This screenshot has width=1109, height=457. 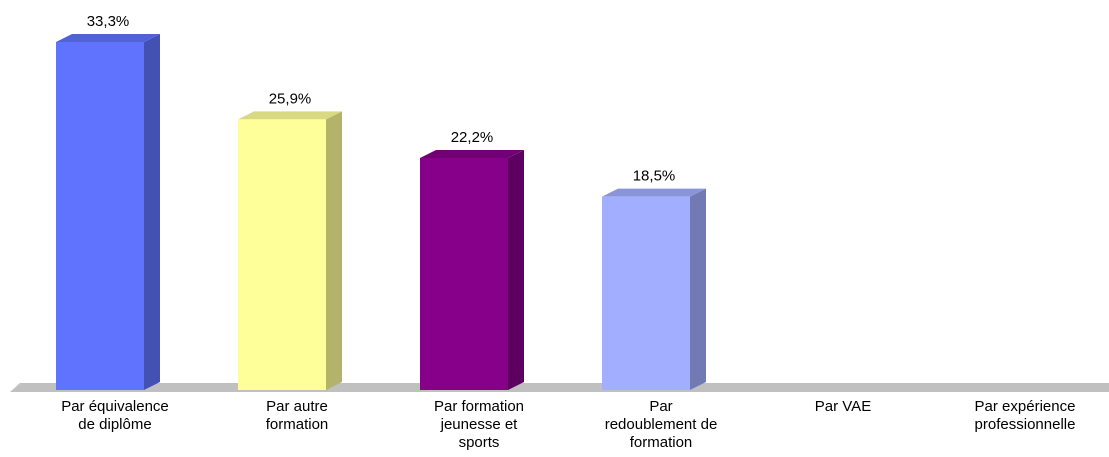 What do you see at coordinates (654, 176) in the screenshot?
I see `data-label: 18,5%` at bounding box center [654, 176].